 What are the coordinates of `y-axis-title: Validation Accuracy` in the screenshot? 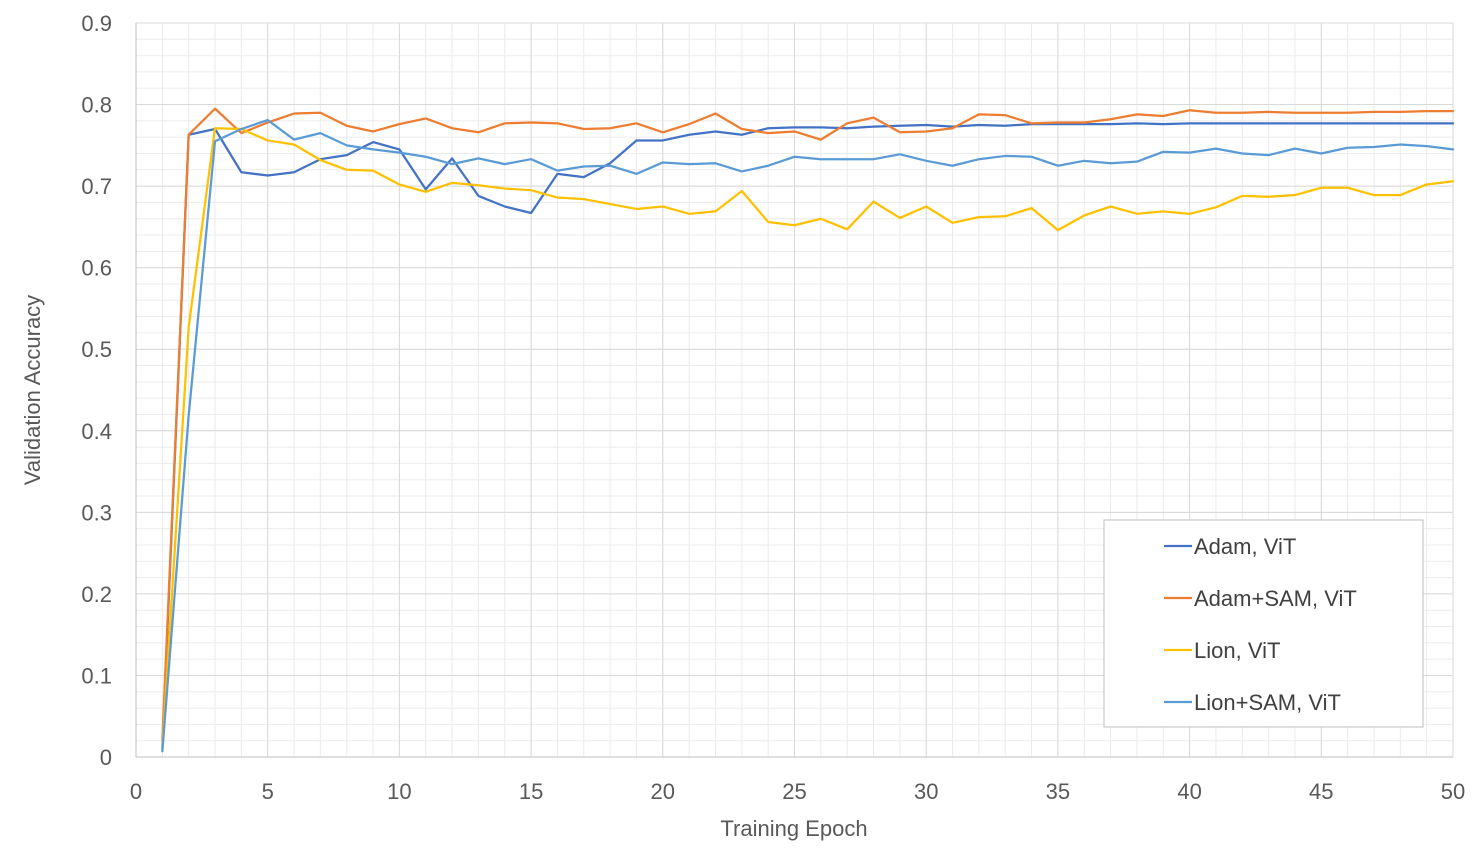 It's located at (32, 390).